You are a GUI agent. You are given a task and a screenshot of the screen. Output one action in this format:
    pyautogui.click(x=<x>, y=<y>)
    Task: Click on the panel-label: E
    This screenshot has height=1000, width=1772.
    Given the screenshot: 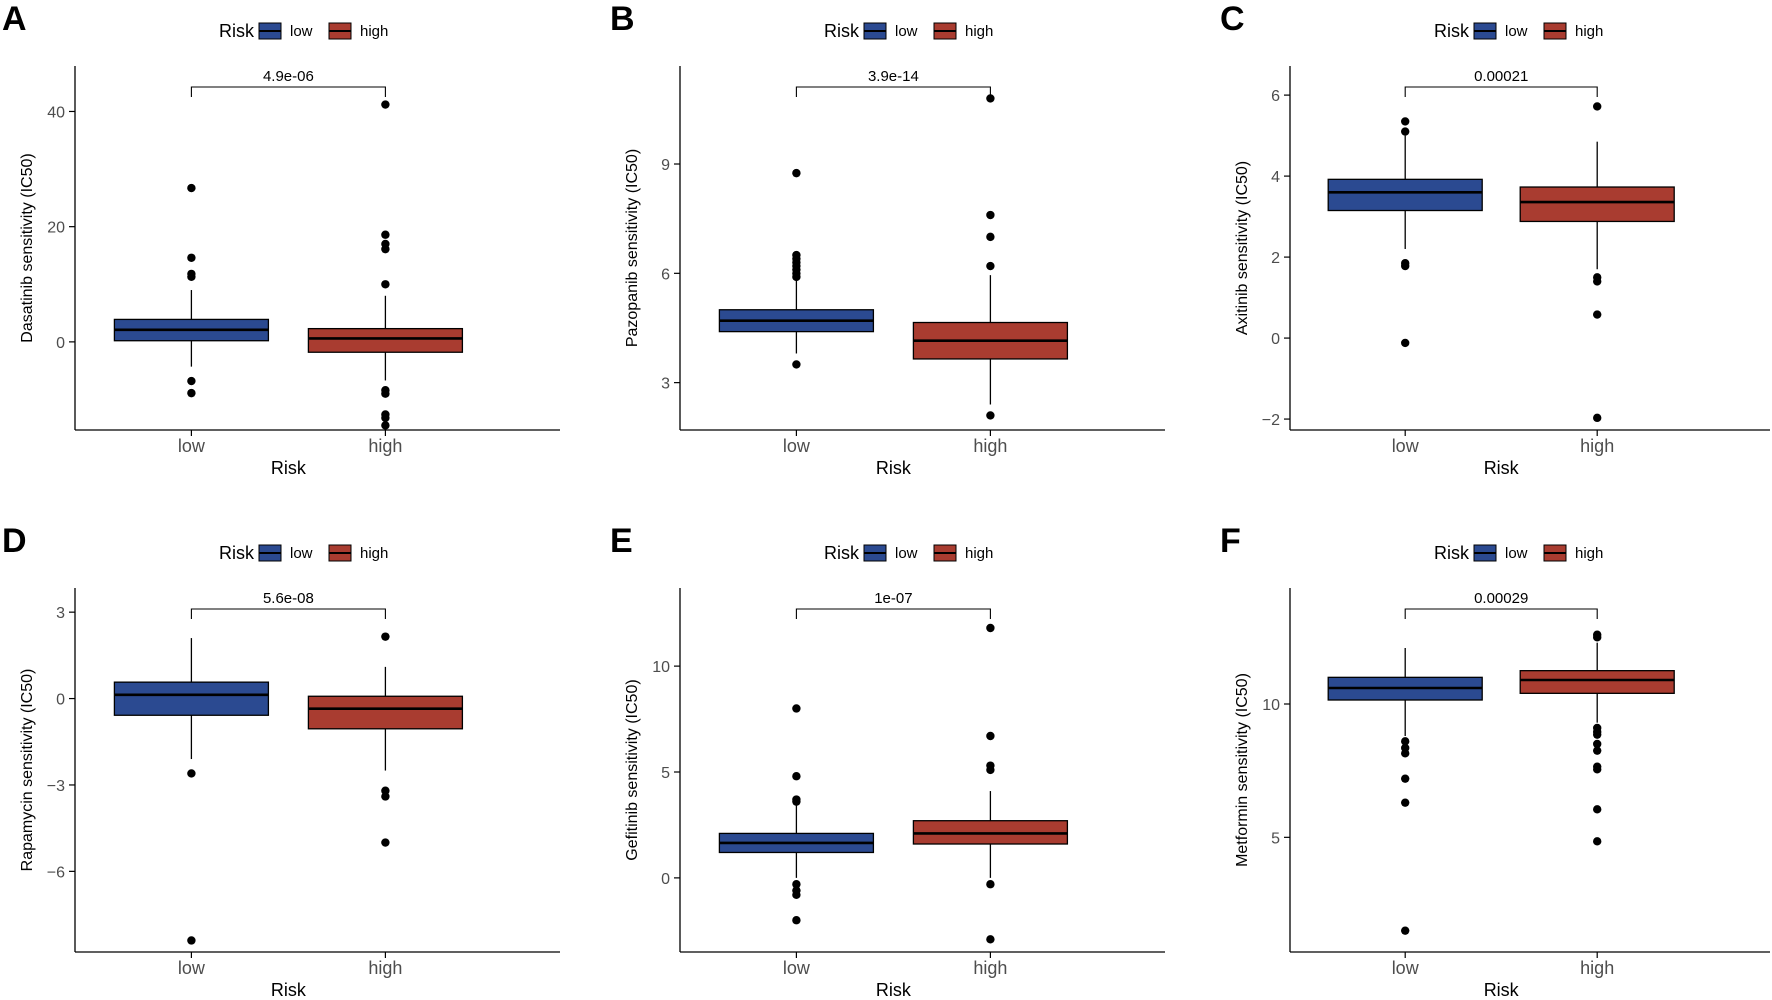 What is the action you would take?
    pyautogui.click(x=621, y=541)
    